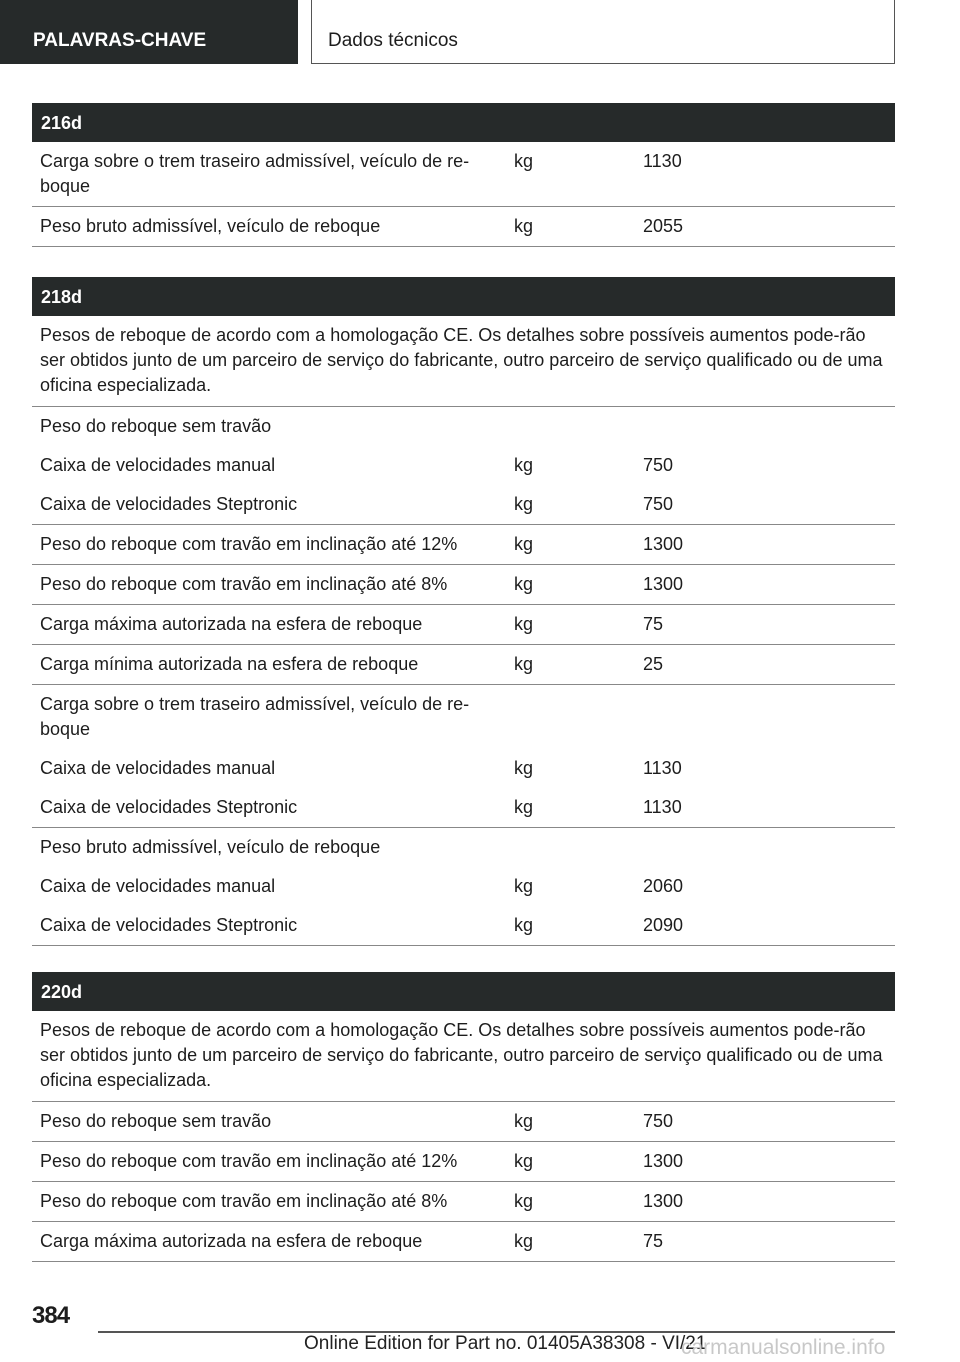 The image size is (960, 1362). What do you see at coordinates (663, 925) in the screenshot?
I see `row-value: 2090` at bounding box center [663, 925].